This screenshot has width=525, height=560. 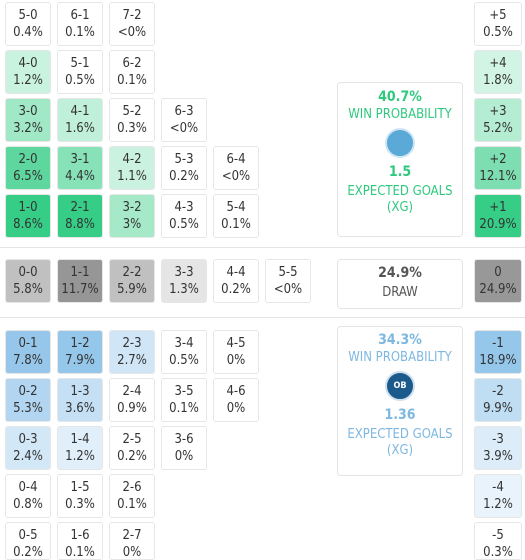 What do you see at coordinates (498, 400) in the screenshot?
I see `margin-cell: -2 9.9%` at bounding box center [498, 400].